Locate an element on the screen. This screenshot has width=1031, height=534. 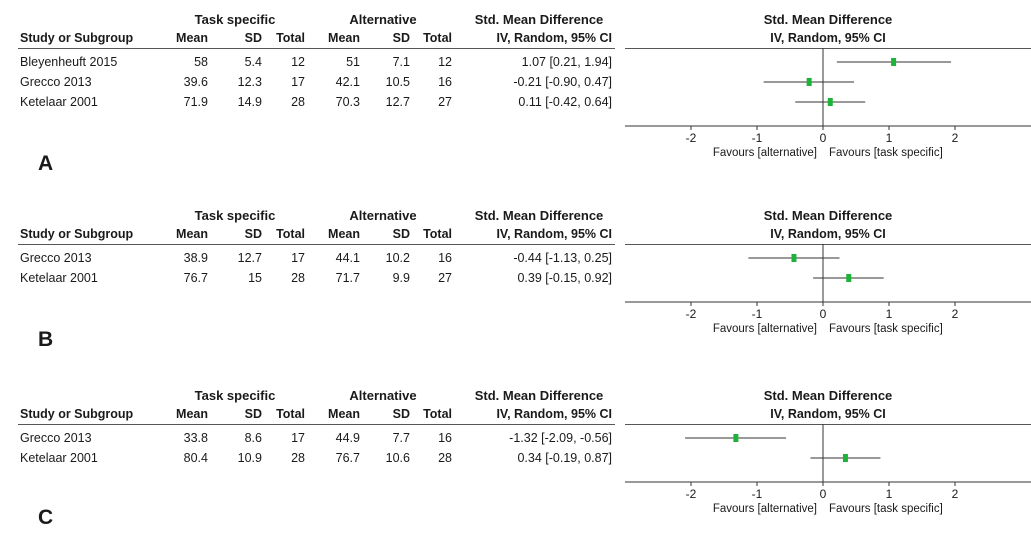
task-mean: 80.4 is located at coordinates (195, 458).